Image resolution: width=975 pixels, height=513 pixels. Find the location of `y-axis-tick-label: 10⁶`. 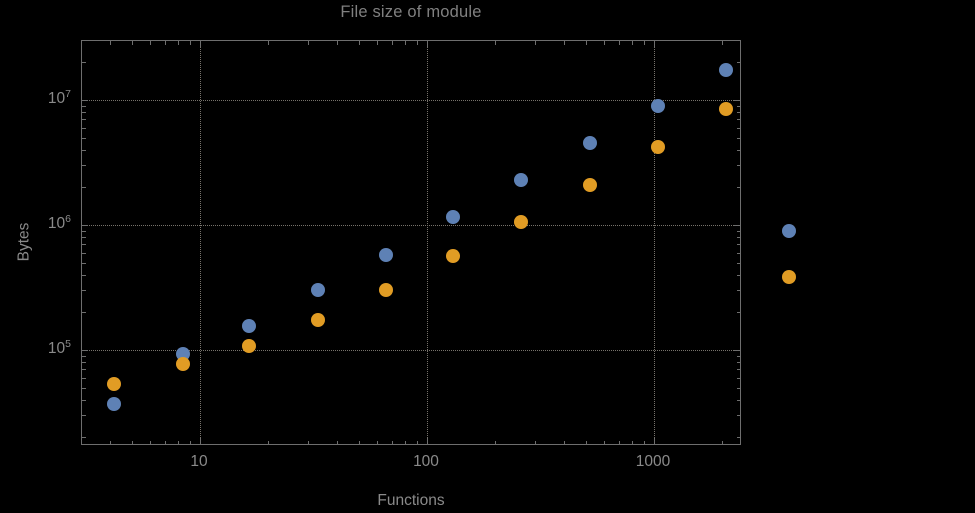

y-axis-tick-label: 10⁶ is located at coordinates (59, 222).